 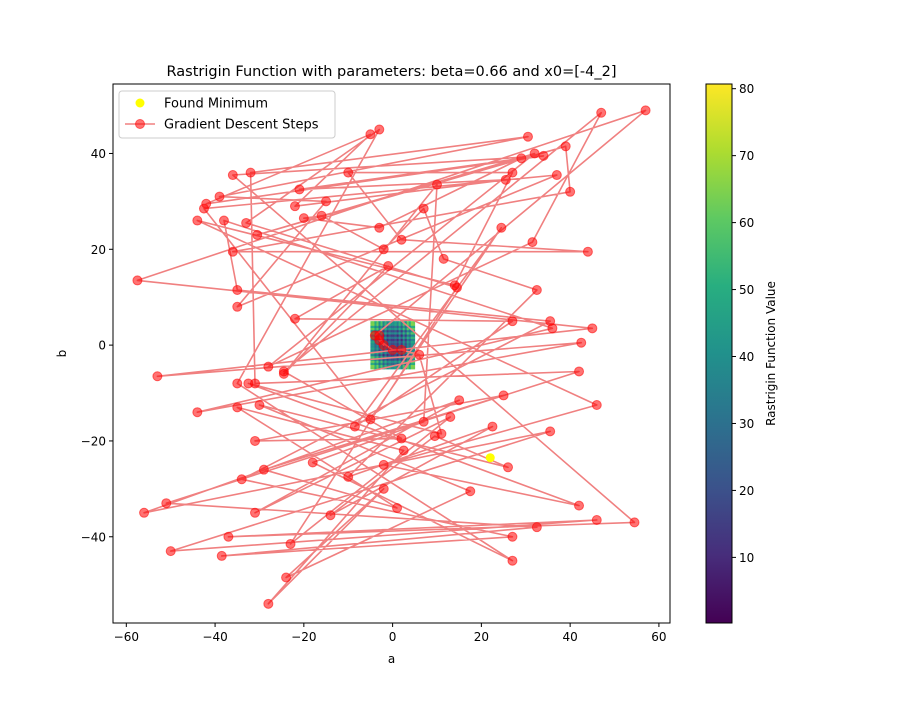 What do you see at coordinates (746, 223) in the screenshot?
I see `colorbar-tick-label: 60` at bounding box center [746, 223].